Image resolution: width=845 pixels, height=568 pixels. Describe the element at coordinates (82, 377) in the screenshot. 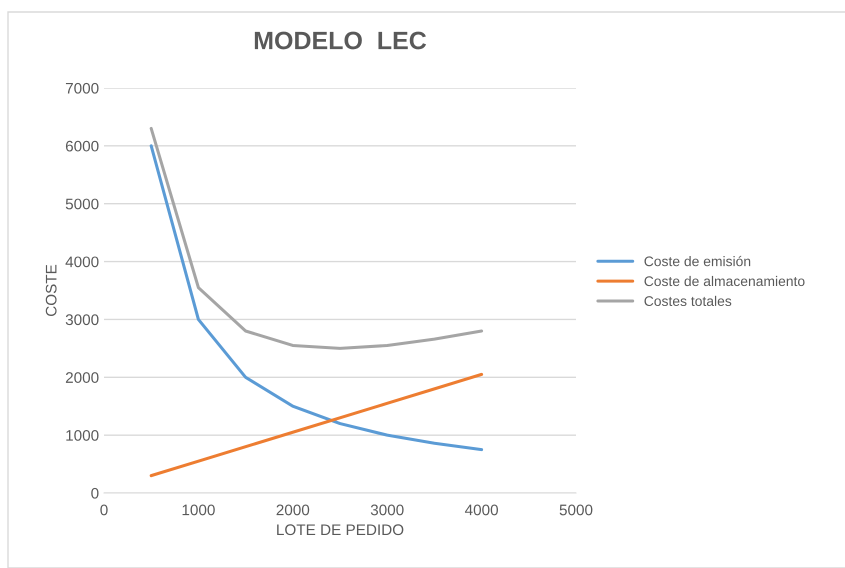

I see `y-tick-label: 2000` at that location.